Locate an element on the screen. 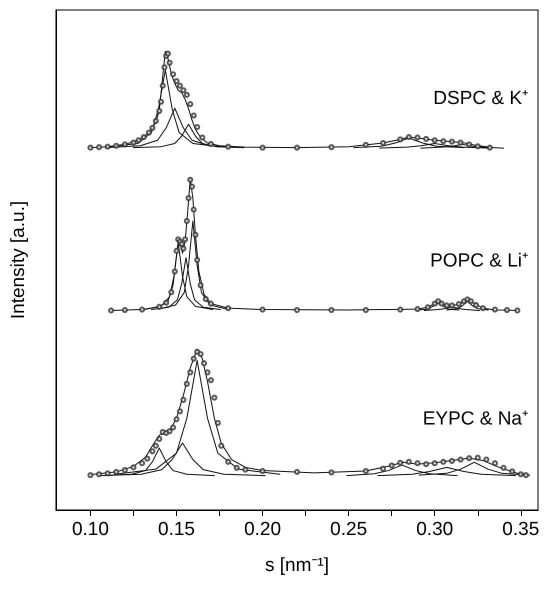  series-label: EYPC & Na⁺ is located at coordinates (475, 419).